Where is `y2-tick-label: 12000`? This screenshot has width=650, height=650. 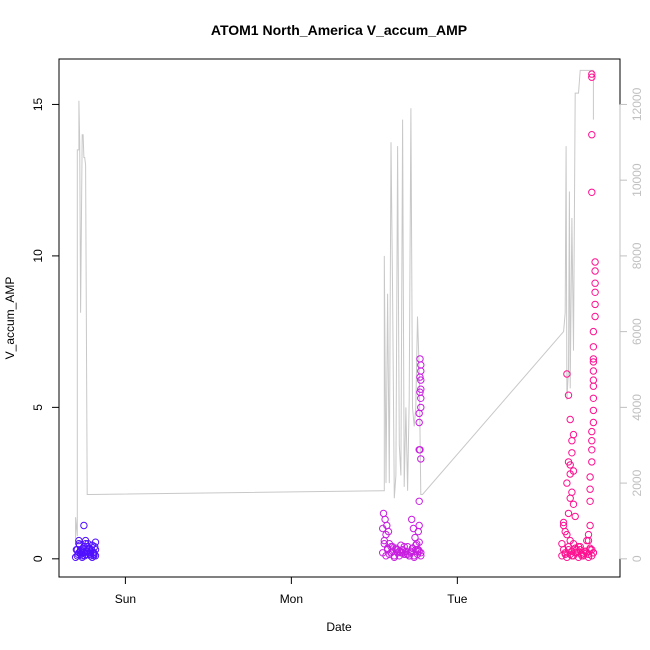
y2-tick-label: 12000 is located at coordinates (637, 104).